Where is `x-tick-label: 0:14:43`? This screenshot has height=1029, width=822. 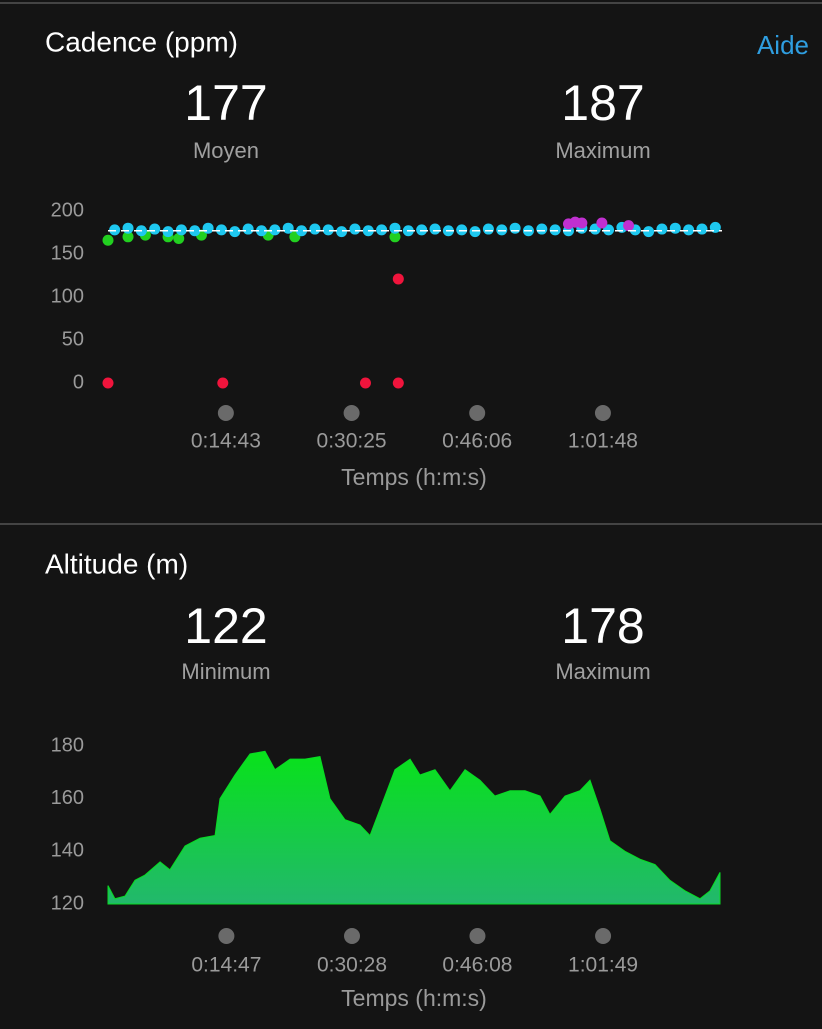
x-tick-label: 0:14:43 is located at coordinates (226, 441).